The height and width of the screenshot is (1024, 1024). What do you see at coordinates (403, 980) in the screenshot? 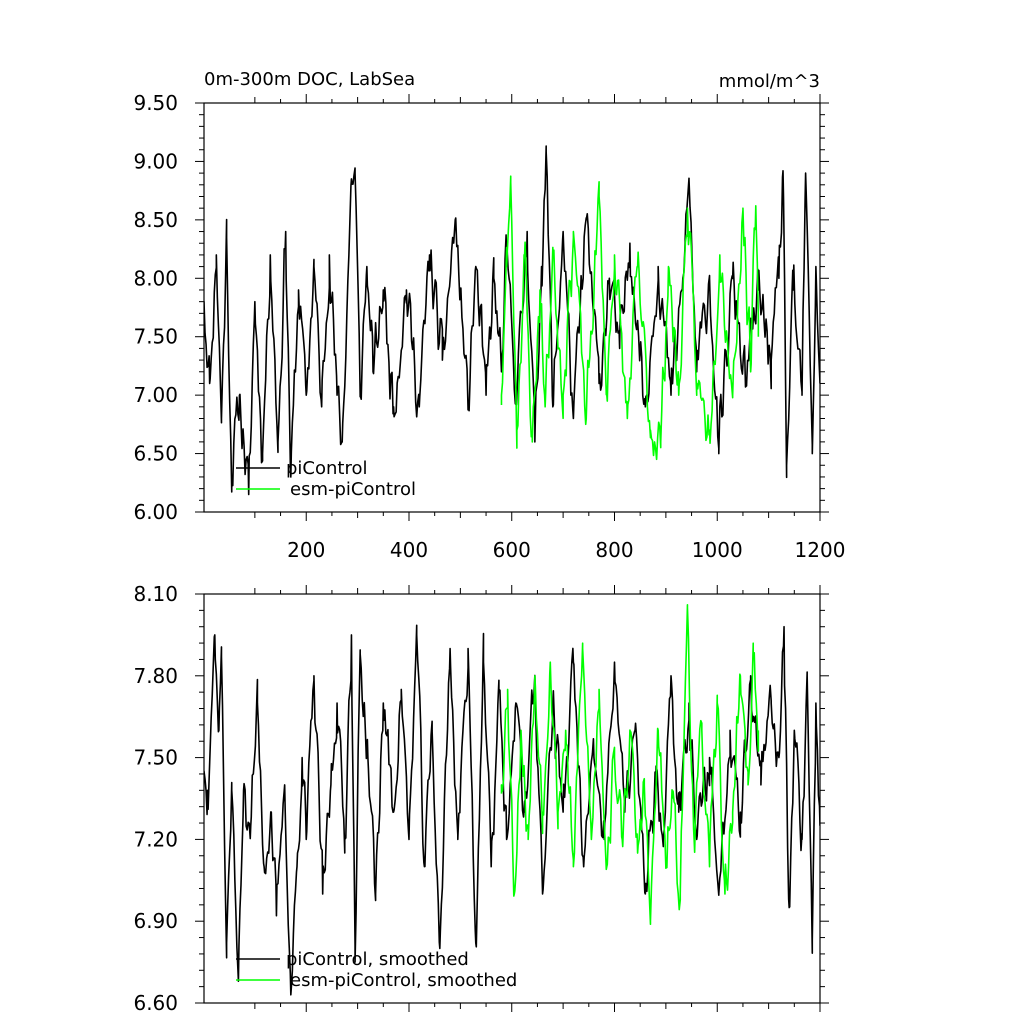
I see `legend-label: esm-piControl, smoothed` at bounding box center [403, 980].